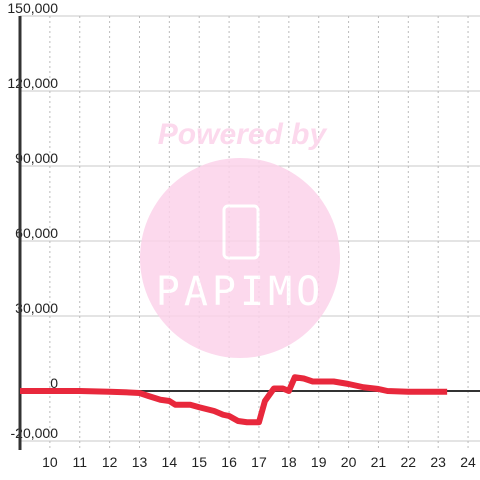 This screenshot has width=480, height=480. I want to click on y-tick-label: 60,000, so click(36, 233).